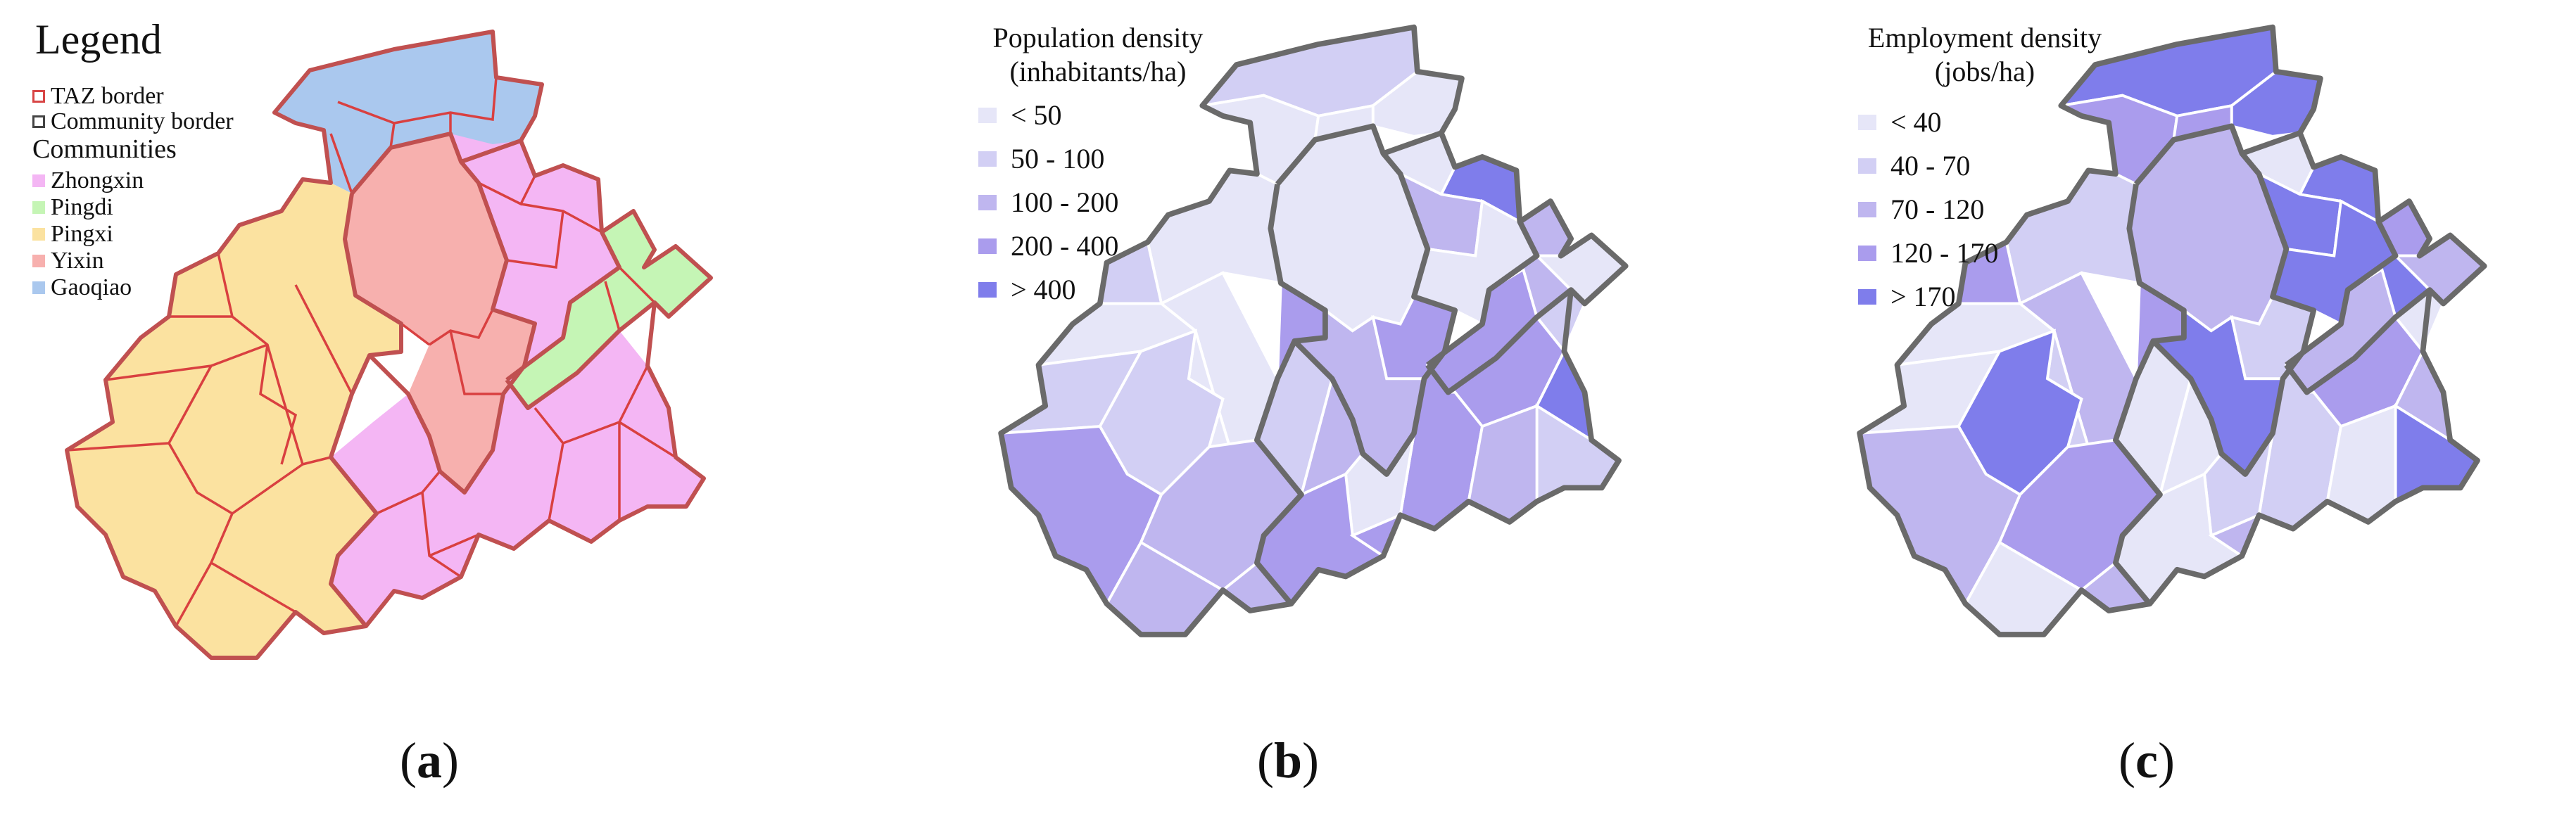  Describe the element at coordinates (1098, 54) in the screenshot. I see `population-density-title: Population density (inhabitants/ha)` at that location.